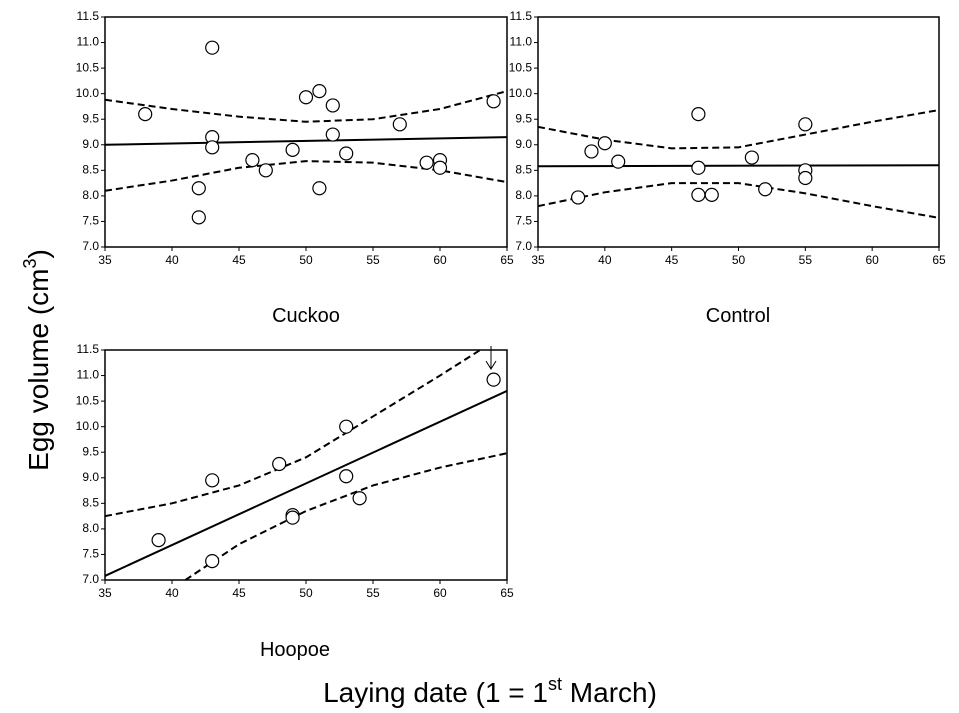 Image resolution: width=959 pixels, height=713 pixels. What do you see at coordinates (435, 692) in the screenshot?
I see `x-label-text: Laying date (1 = 1` at bounding box center [435, 692].